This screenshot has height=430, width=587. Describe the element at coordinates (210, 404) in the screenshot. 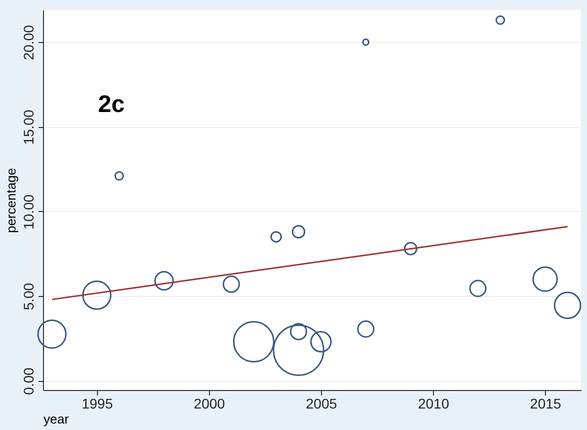

I see `x-tick-label: 2000` at that location.